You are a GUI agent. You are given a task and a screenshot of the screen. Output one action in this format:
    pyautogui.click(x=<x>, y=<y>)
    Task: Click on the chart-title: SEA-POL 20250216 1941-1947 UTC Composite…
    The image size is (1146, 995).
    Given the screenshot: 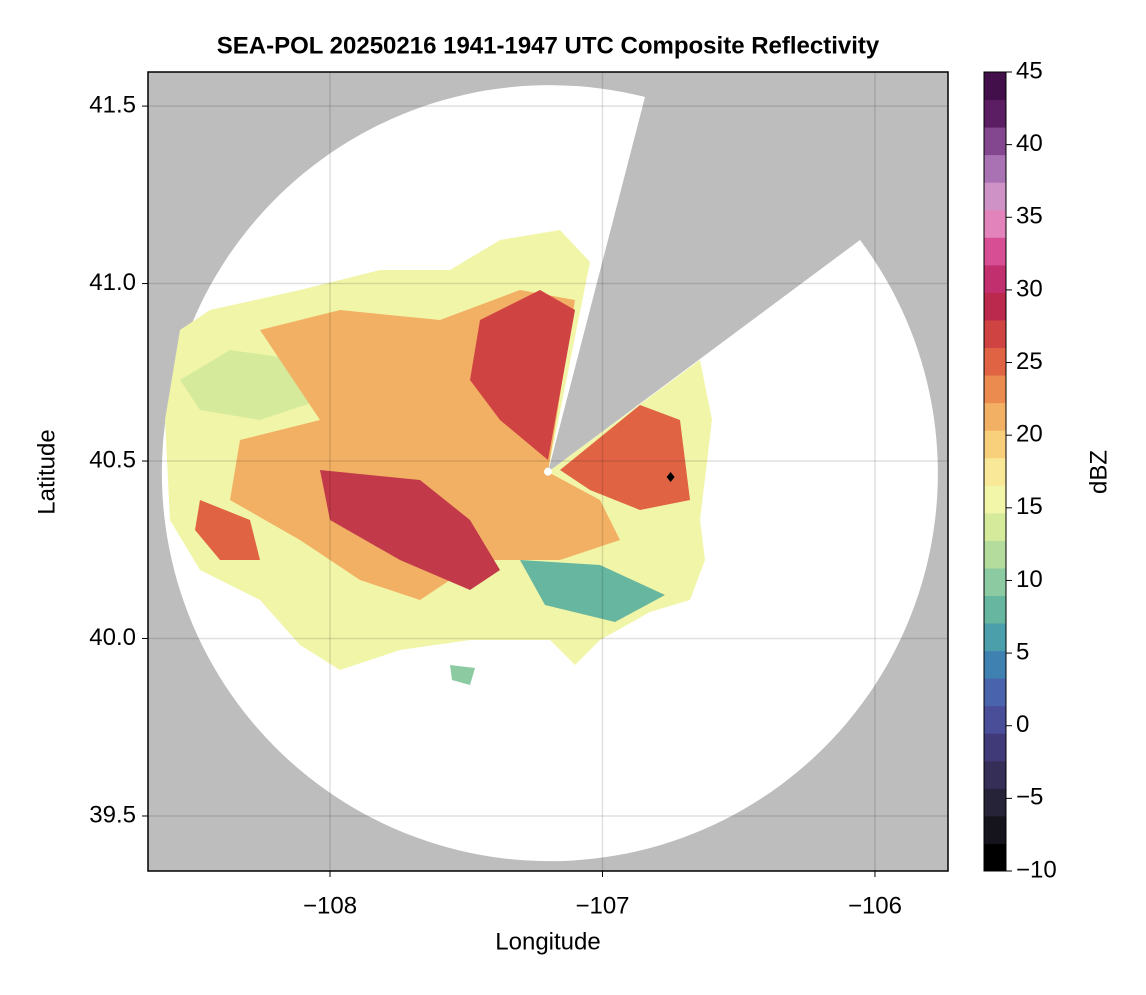 What is the action you would take?
    pyautogui.click(x=548, y=45)
    